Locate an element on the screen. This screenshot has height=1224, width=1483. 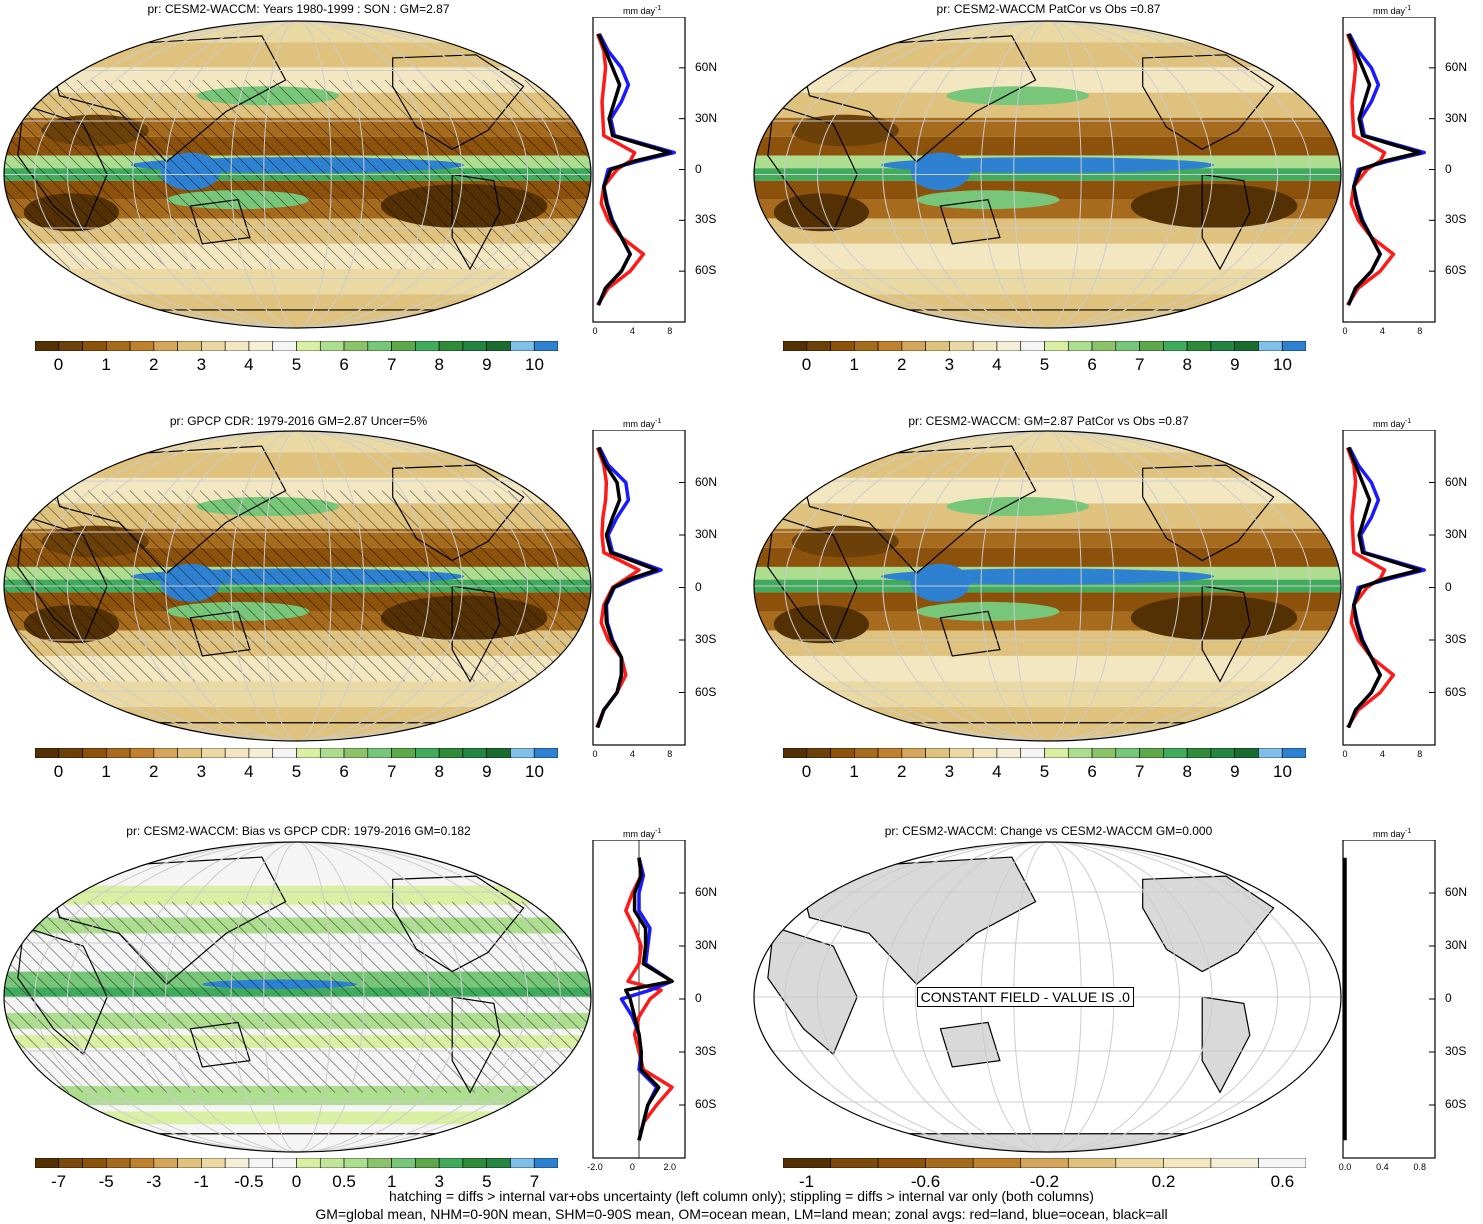
series-line-land is located at coordinates (1370, 170).